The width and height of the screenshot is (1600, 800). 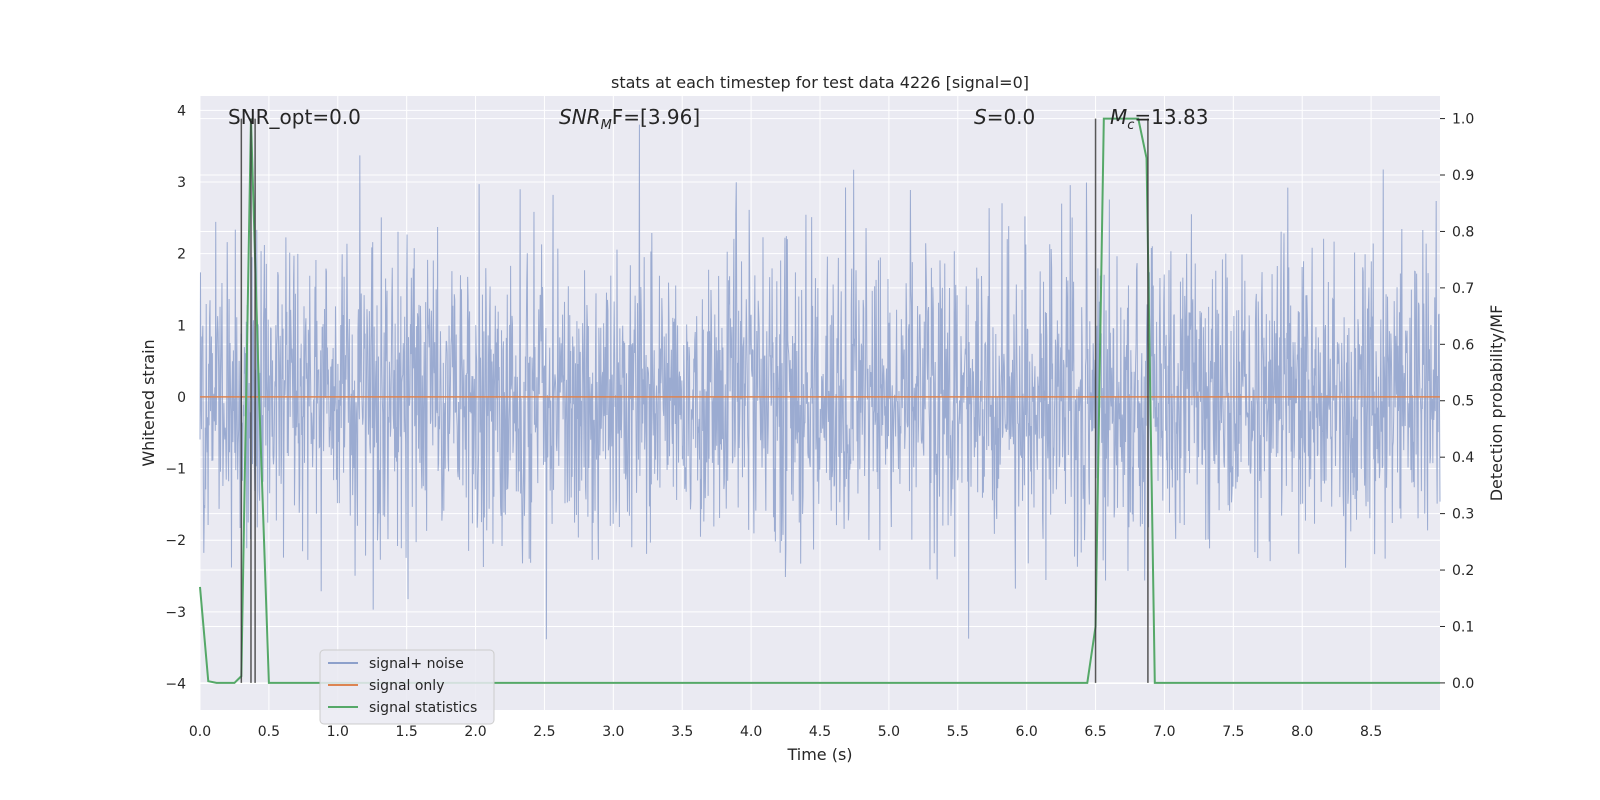 I want to click on y-tick-label-right: 0.1, so click(x=1463, y=627).